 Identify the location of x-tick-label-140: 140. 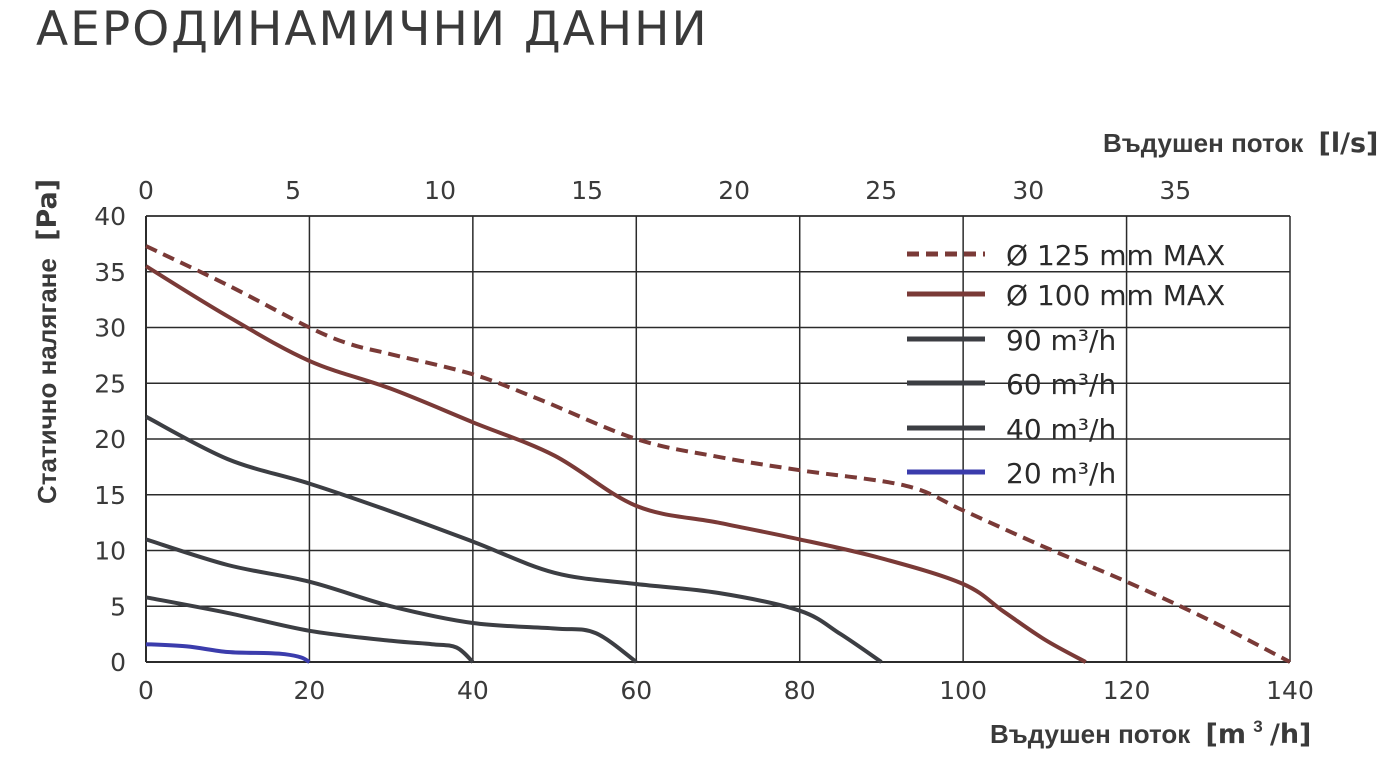
(1290, 690).